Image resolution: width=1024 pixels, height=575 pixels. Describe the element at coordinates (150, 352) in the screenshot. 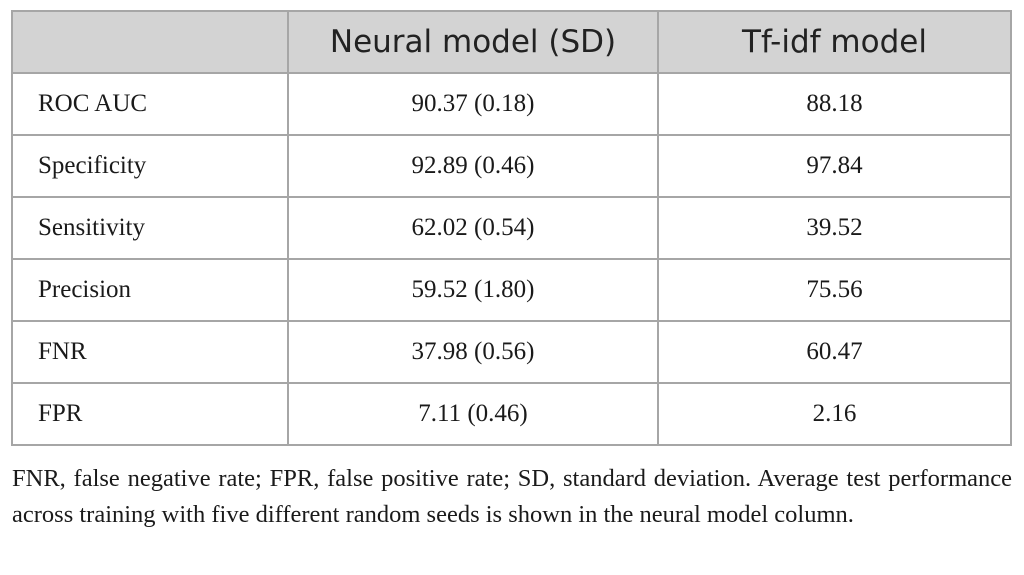

I see `metric-cell: FNR` at that location.